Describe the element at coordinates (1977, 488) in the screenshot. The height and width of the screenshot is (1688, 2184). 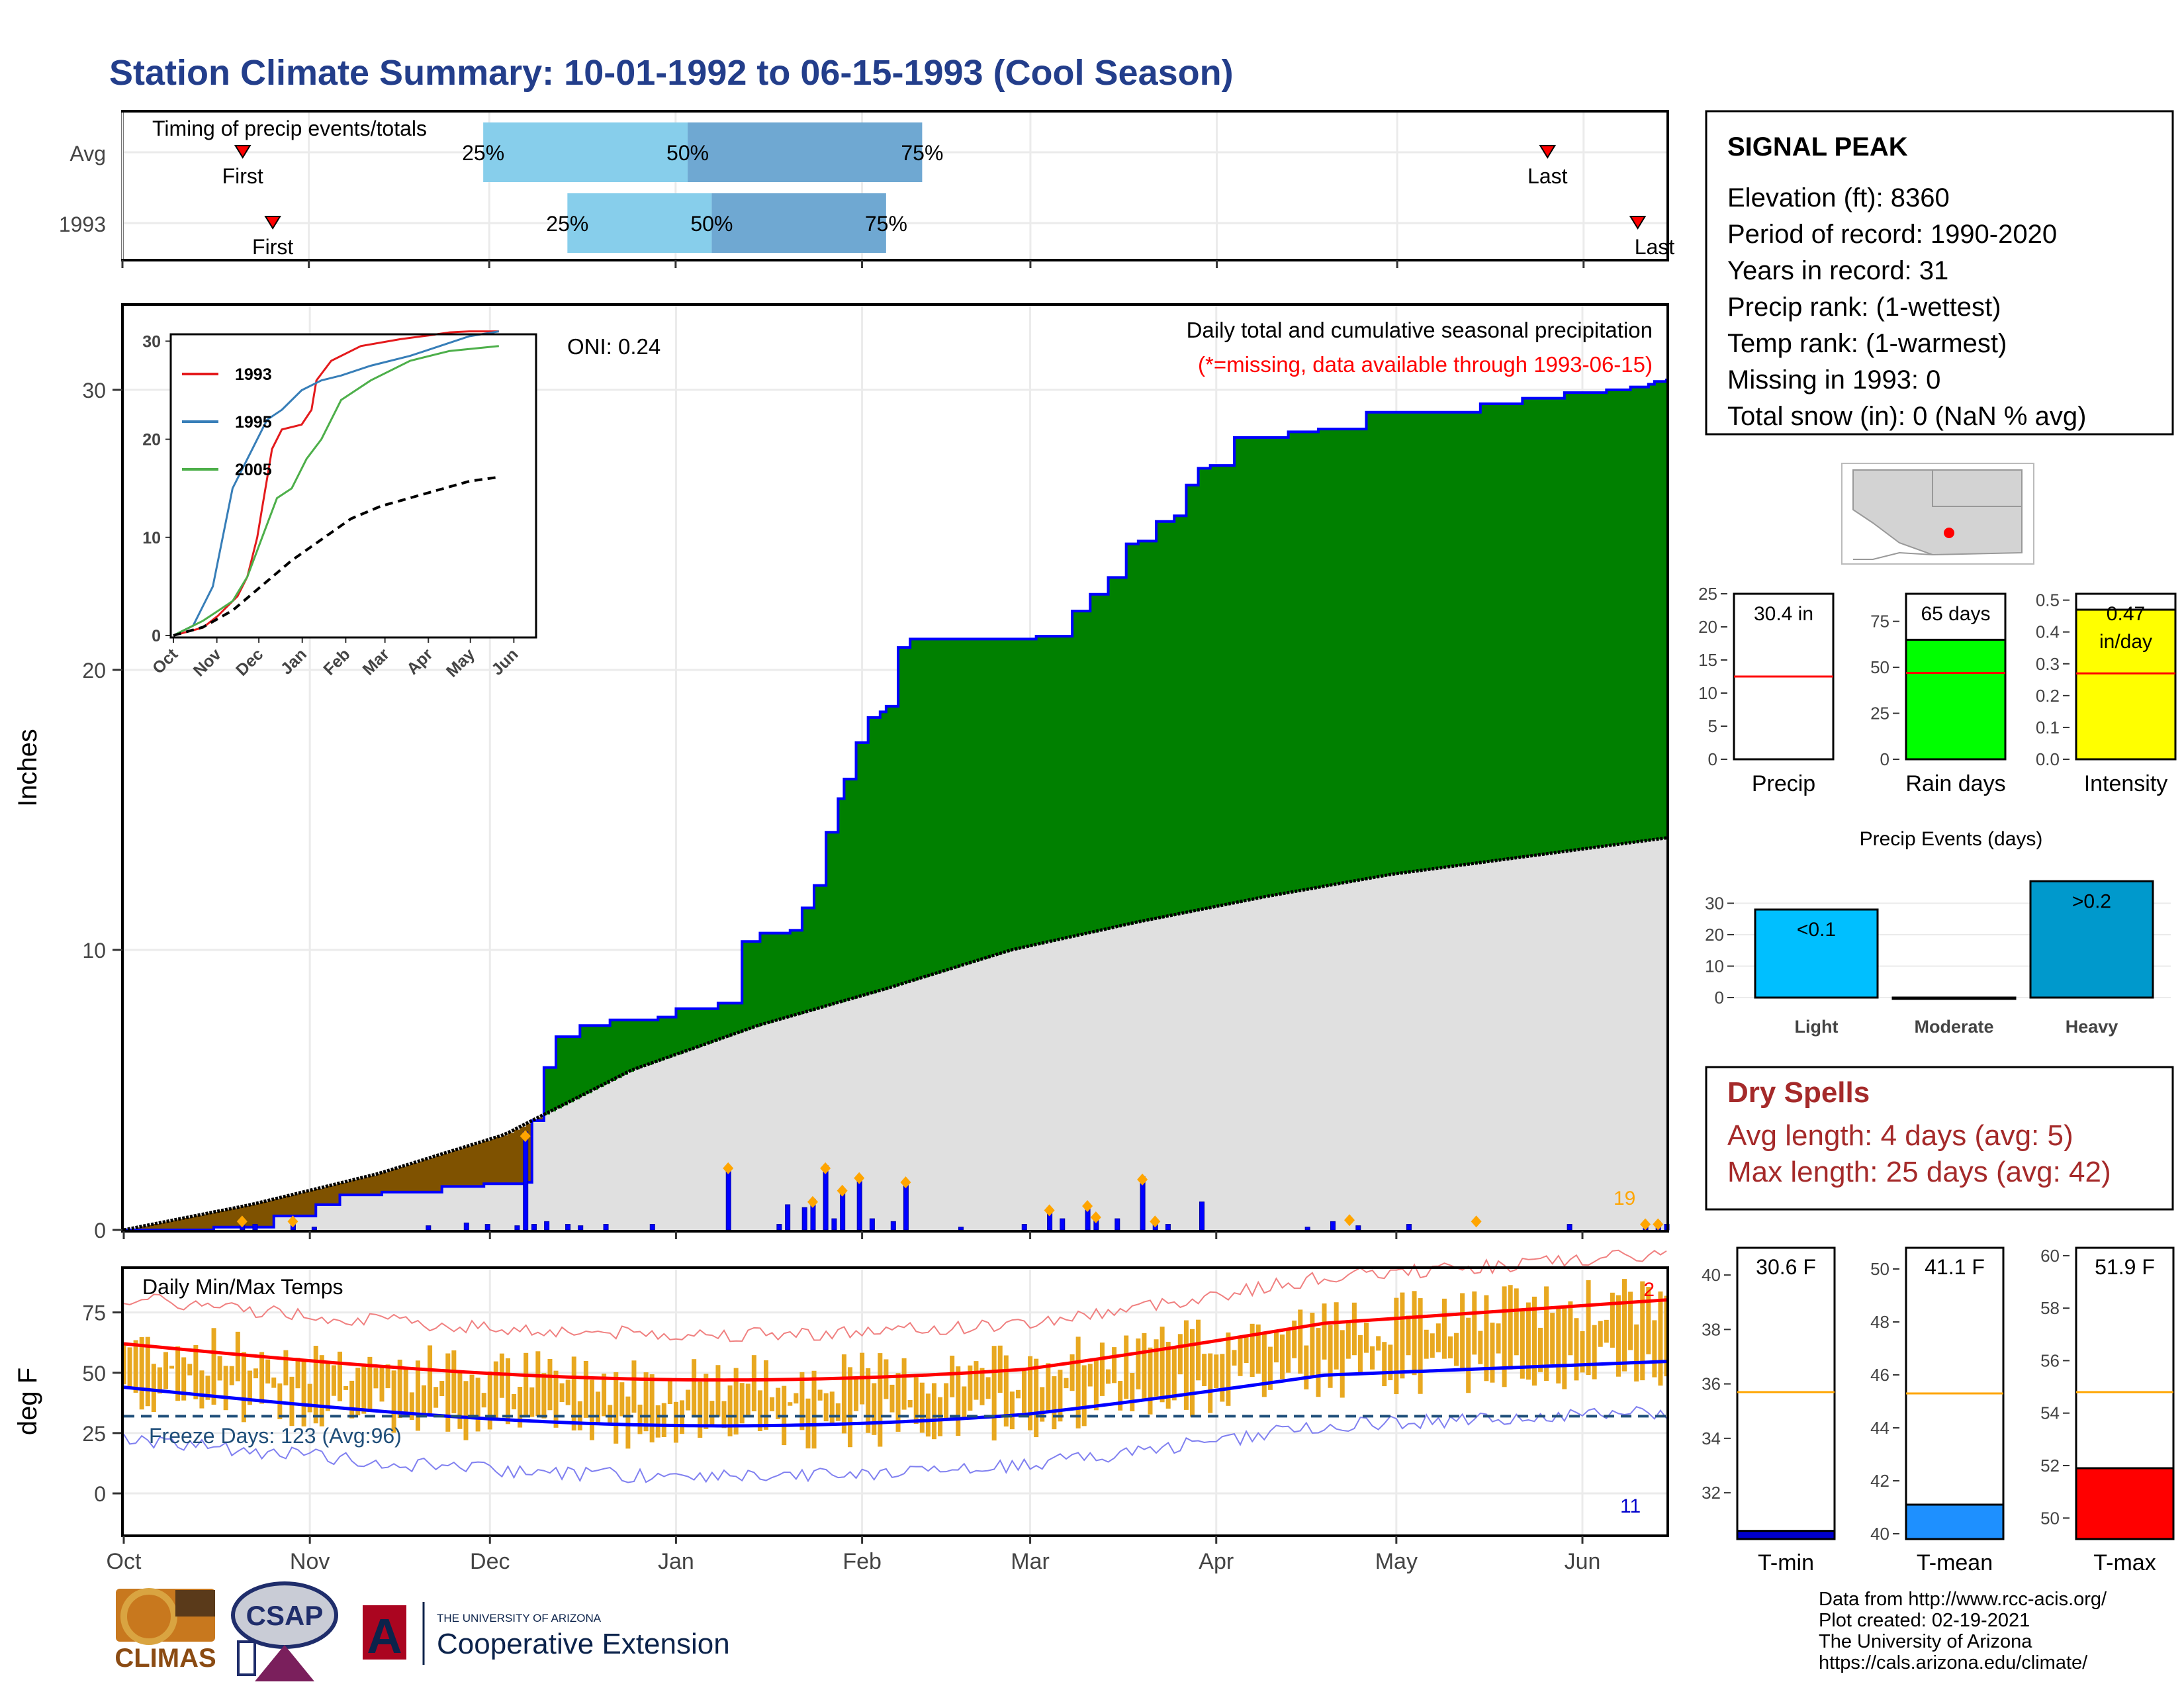
I see `map-region` at that location.